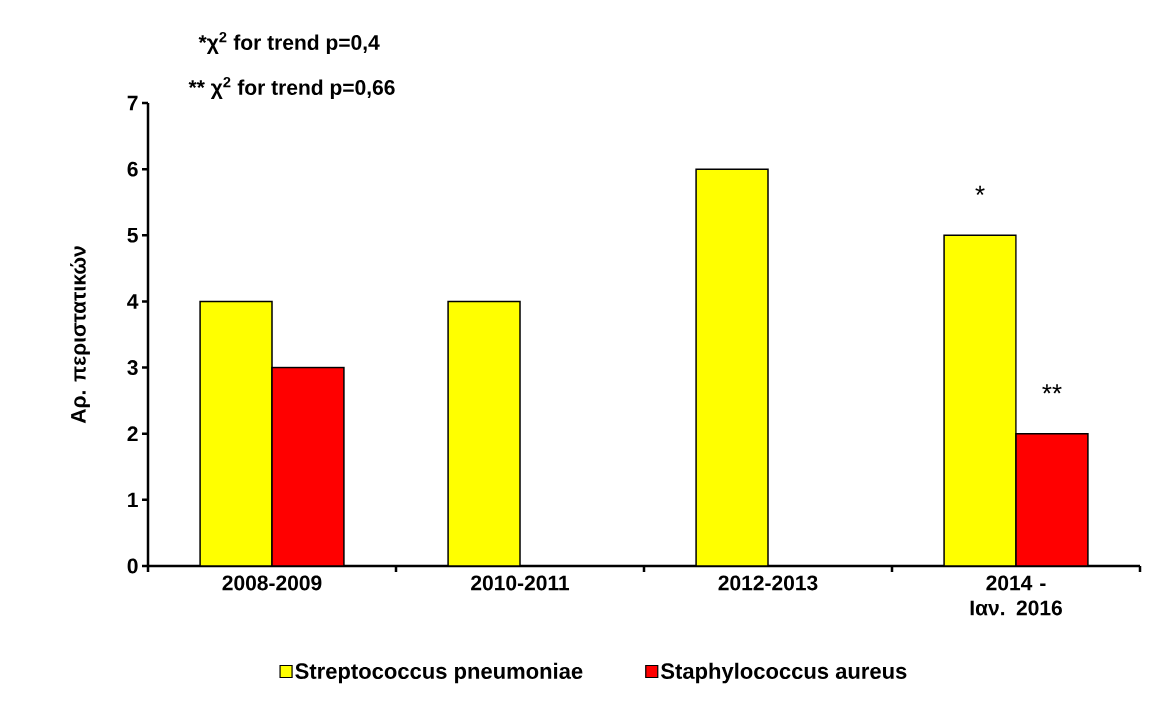 The width and height of the screenshot is (1165, 725). What do you see at coordinates (272, 583) in the screenshot?
I see `x-tick-label: 2008-2009` at bounding box center [272, 583].